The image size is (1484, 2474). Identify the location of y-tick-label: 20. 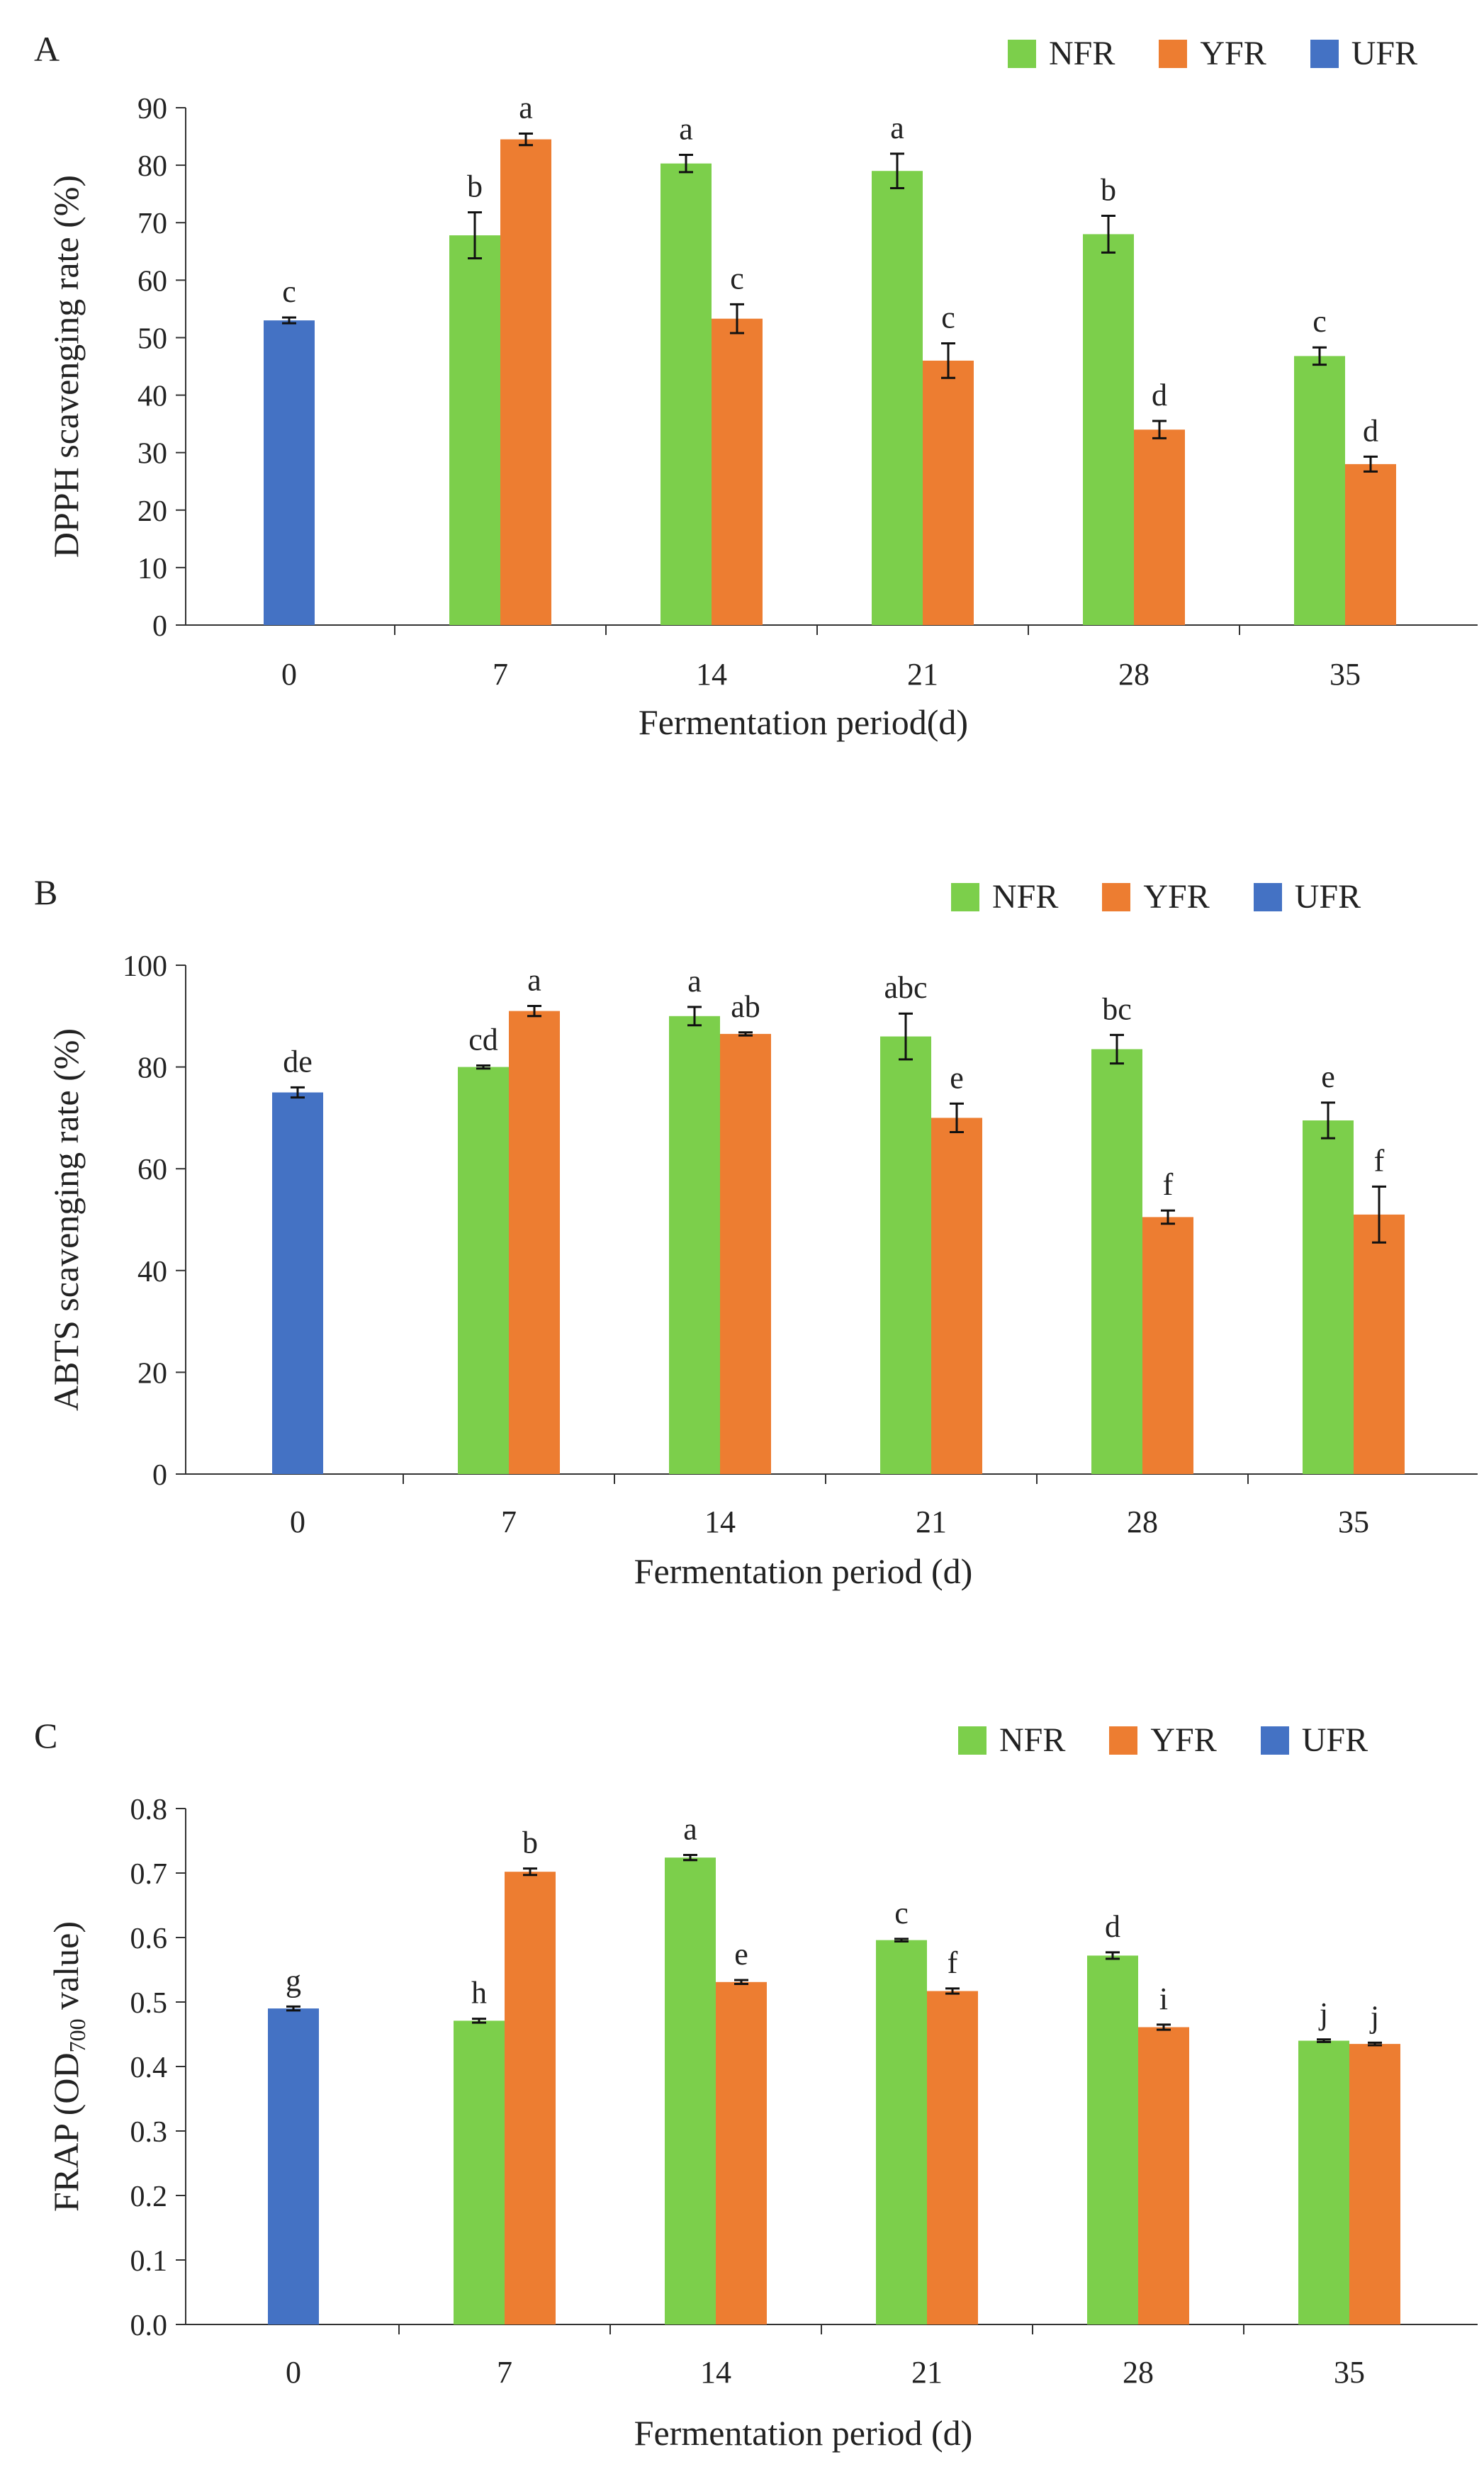
(152, 511).